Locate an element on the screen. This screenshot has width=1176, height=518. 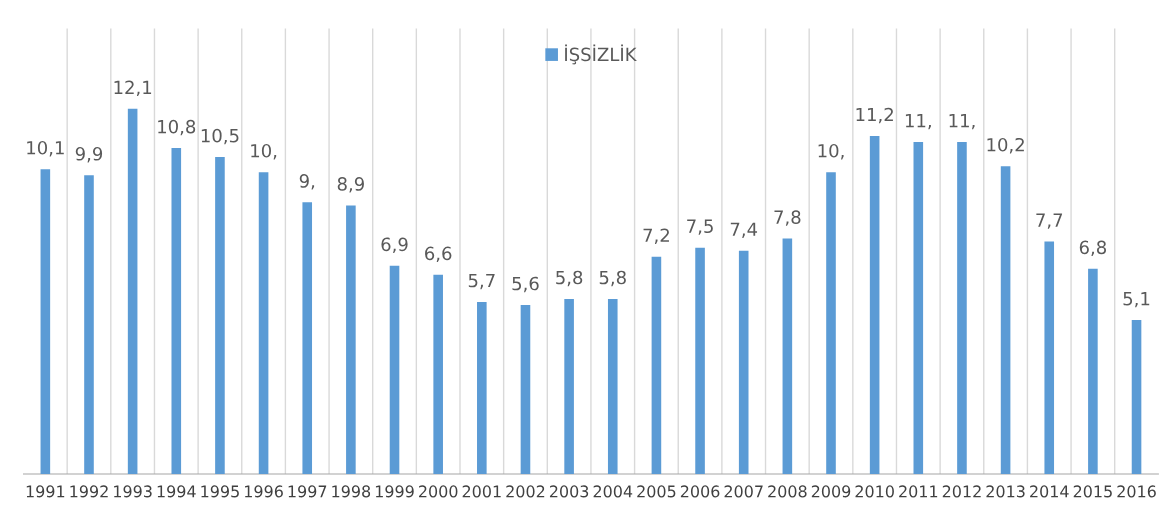
x-tick-label: 2012 is located at coordinates (961, 491).